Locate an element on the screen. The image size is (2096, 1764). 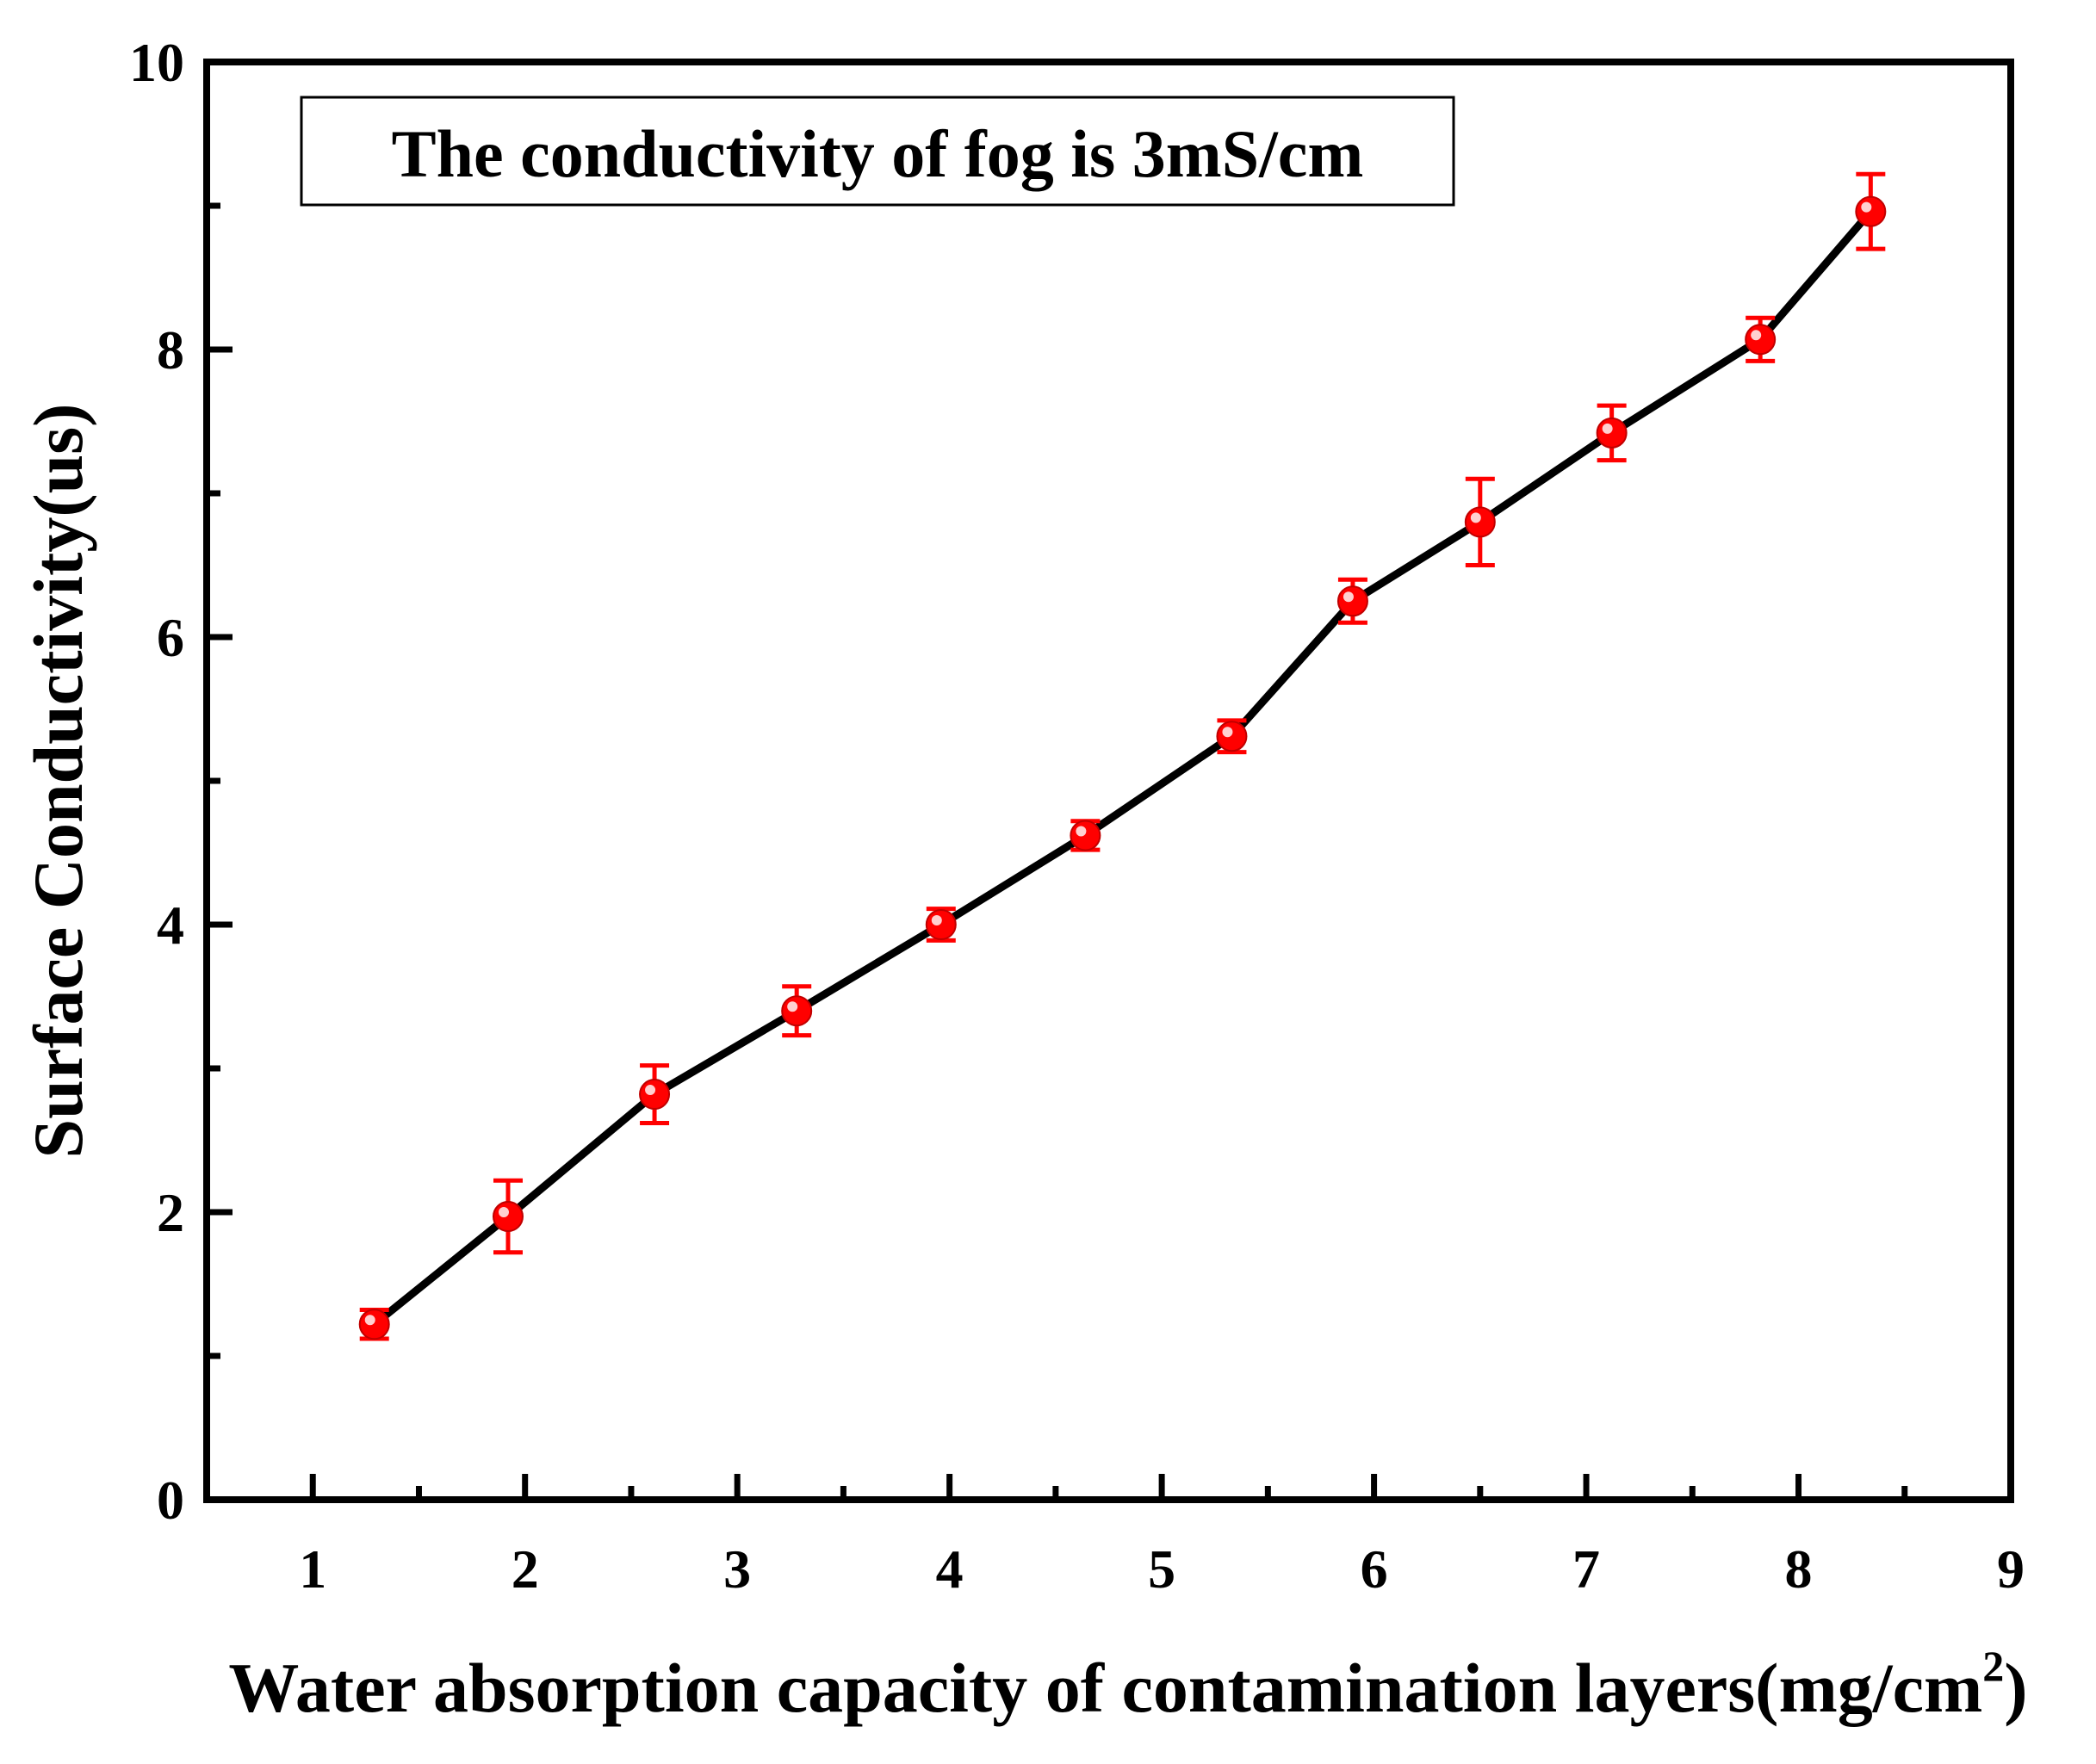
x-tick-label: 1 is located at coordinates (312, 1569).